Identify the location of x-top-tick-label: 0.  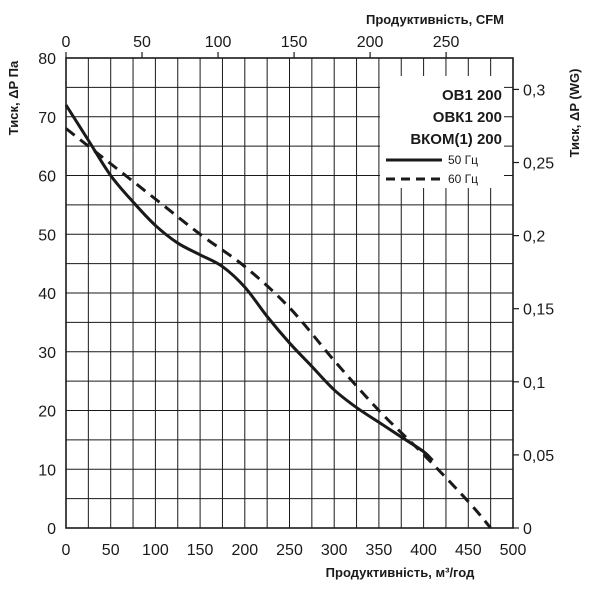
(66, 42).